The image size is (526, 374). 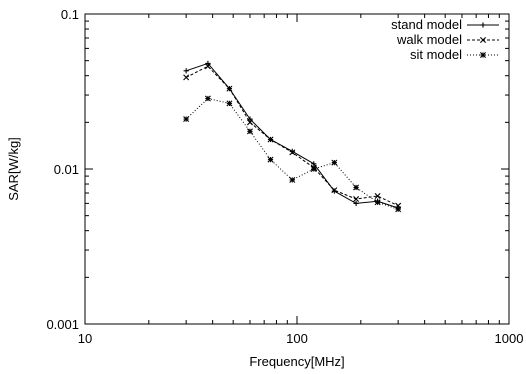 I want to click on x-tick-label: 10, so click(x=85, y=338).